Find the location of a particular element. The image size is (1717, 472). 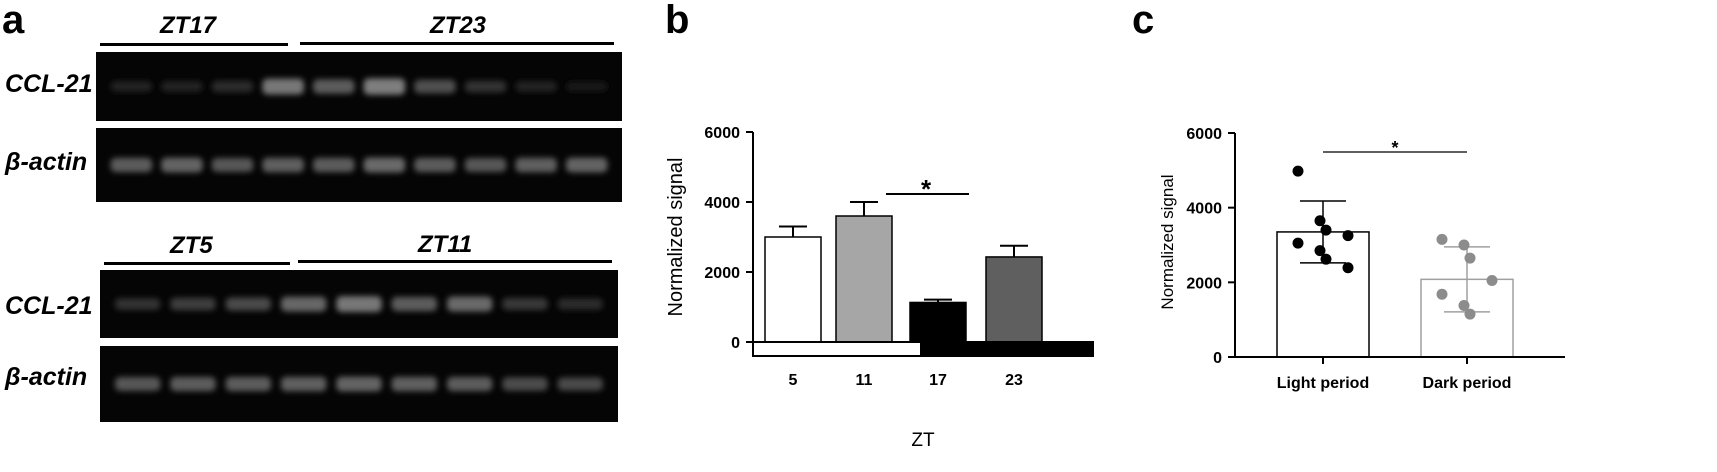

x-tick-label: 17 is located at coordinates (938, 380).